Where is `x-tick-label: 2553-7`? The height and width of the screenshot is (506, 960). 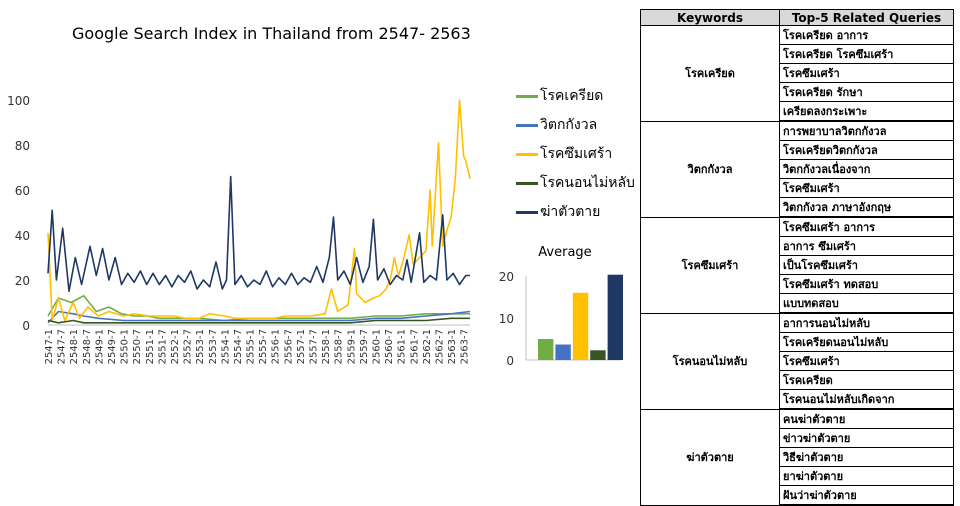
x-tick-label: 2553-7 is located at coordinates (213, 346).